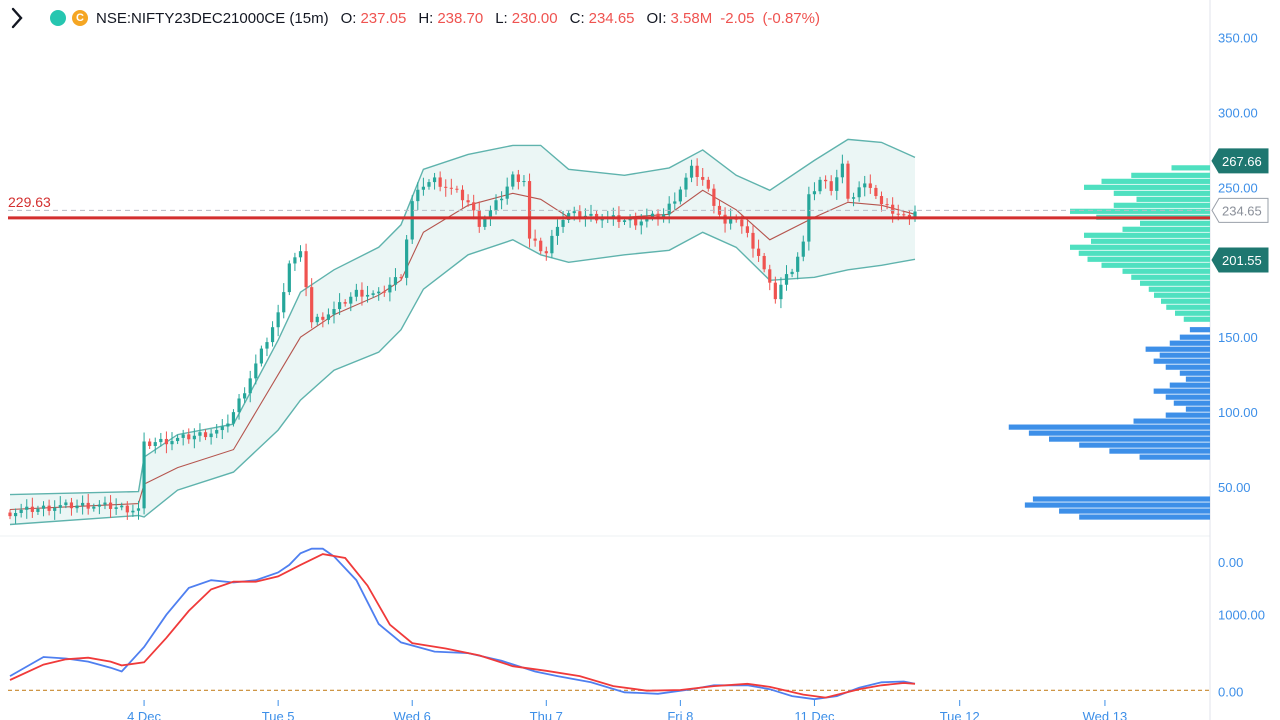 The image size is (1280, 720). Describe the element at coordinates (212, 18) in the screenshot. I see `symbol-title: NSE:NIFTY23DEC21000CE (15m)` at that location.